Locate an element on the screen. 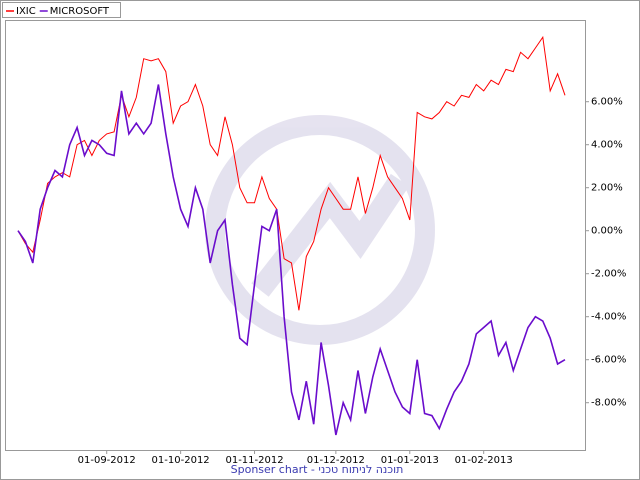  x-tick-label: 01-11-2012 is located at coordinates (254, 460).